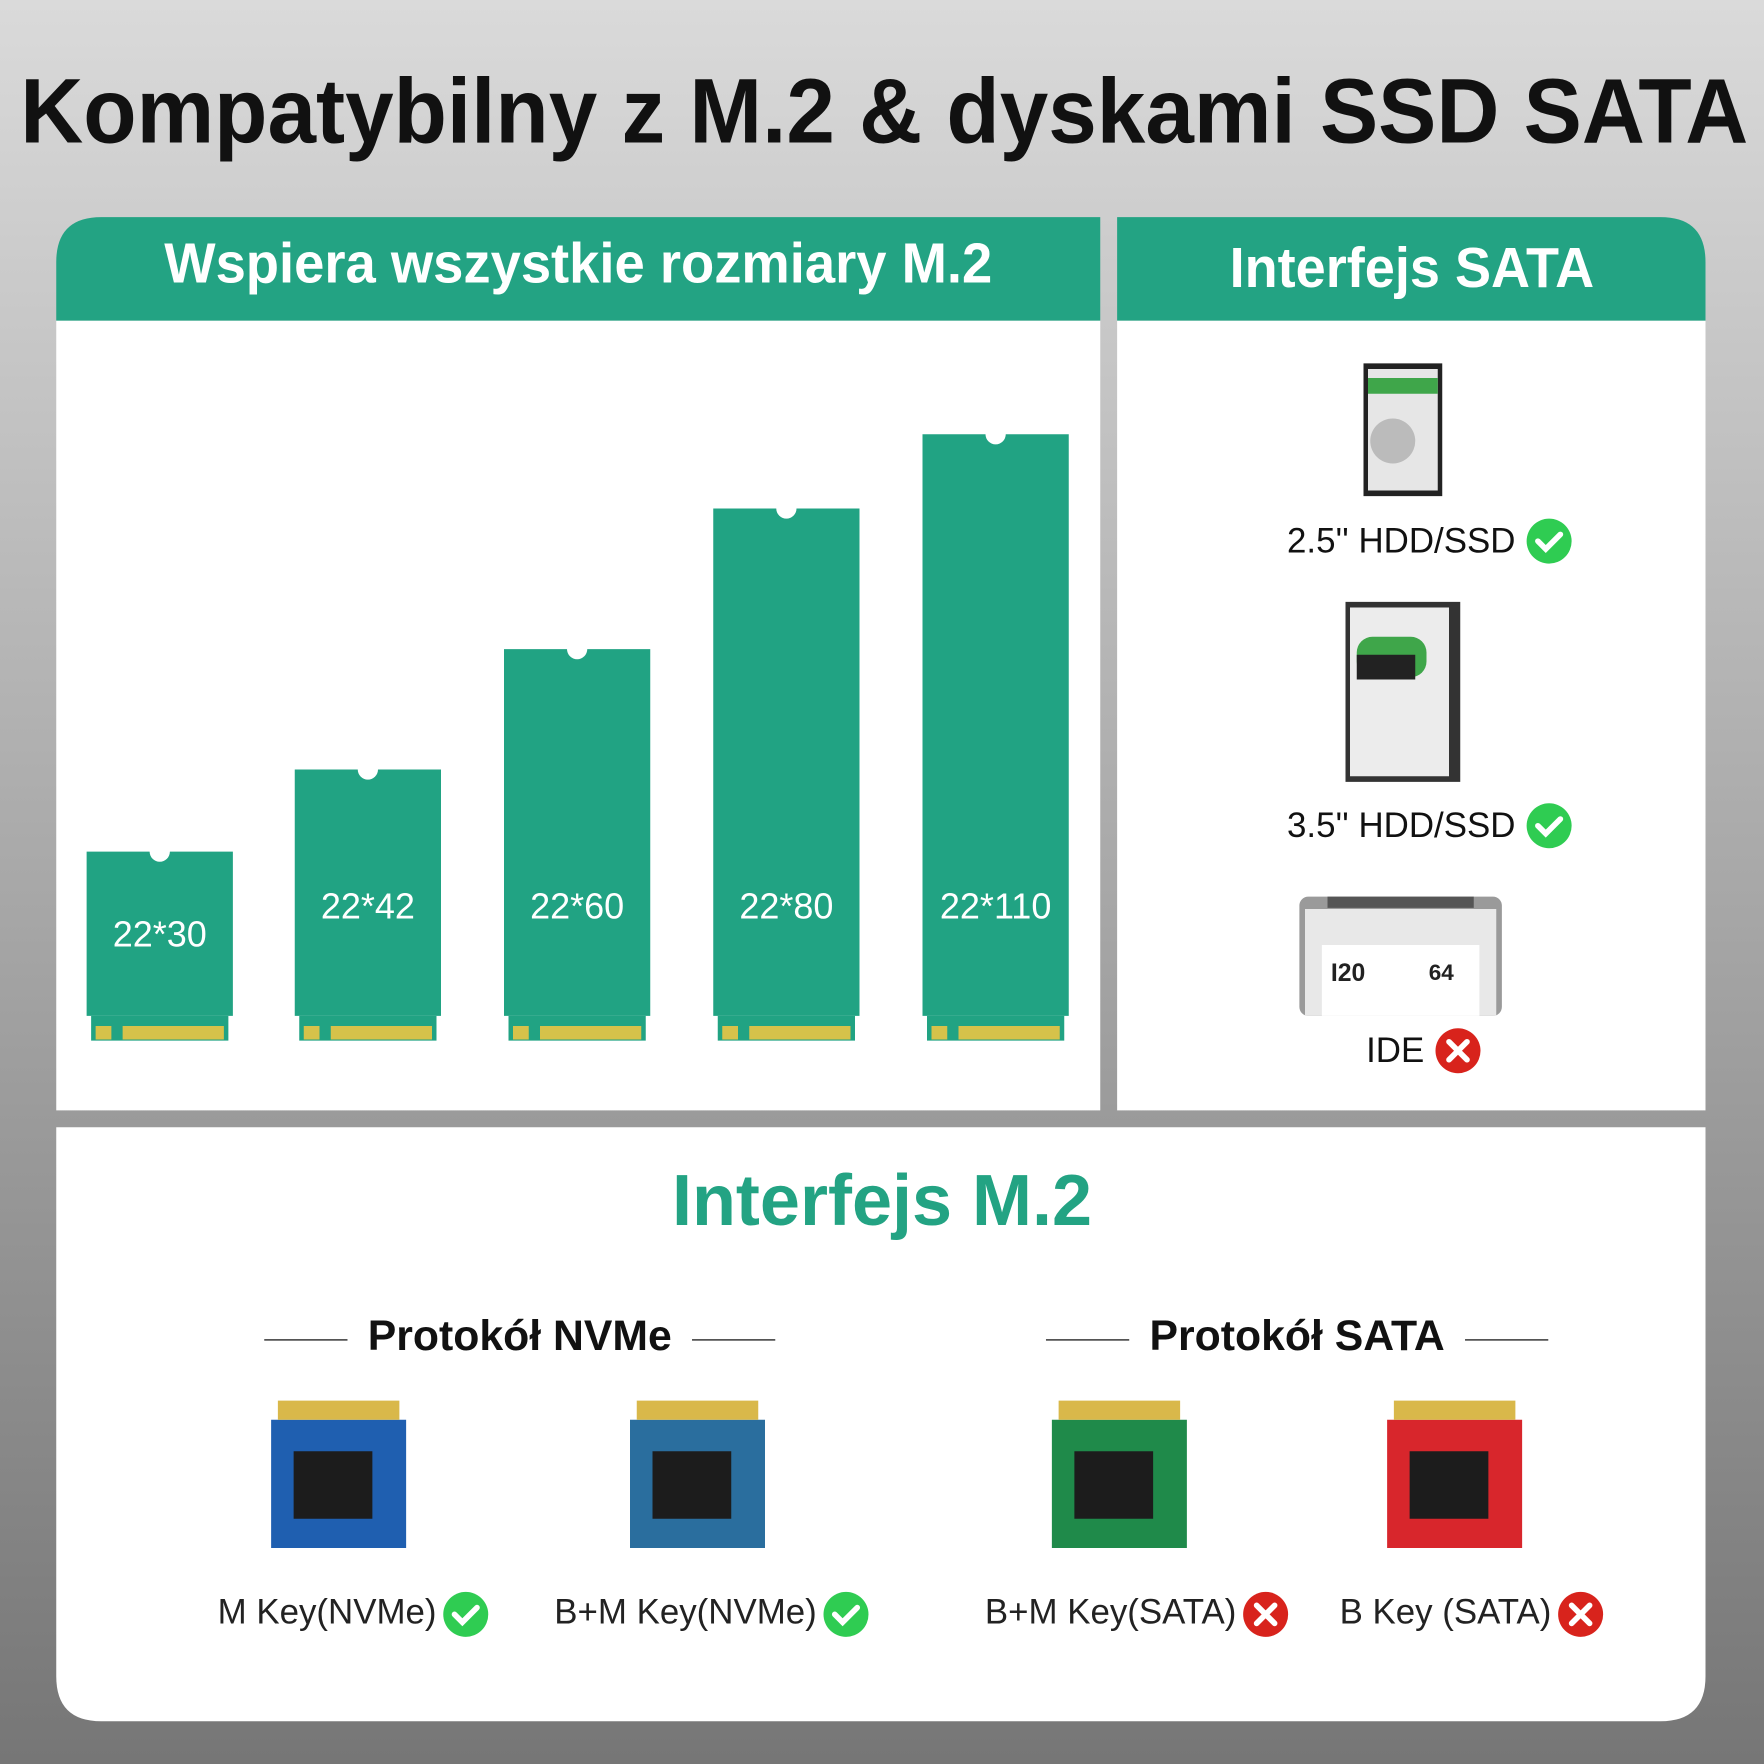 This screenshot has width=1764, height=1764. Describe the element at coordinates (578, 263) in the screenshot. I see `sizes-title: Wspiera wszystkie rozmiary M.2` at that location.